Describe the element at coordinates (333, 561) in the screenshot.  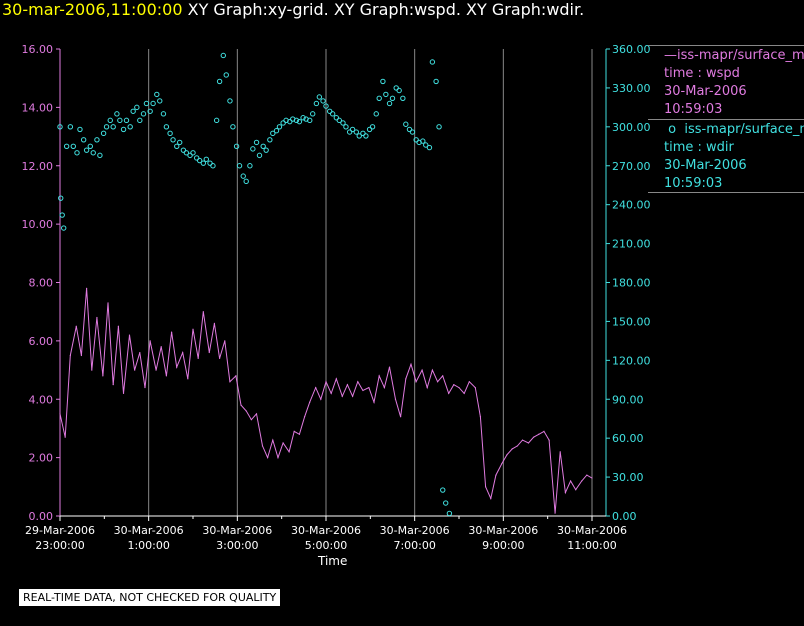
I see `x-axis-label: Time` at that location.